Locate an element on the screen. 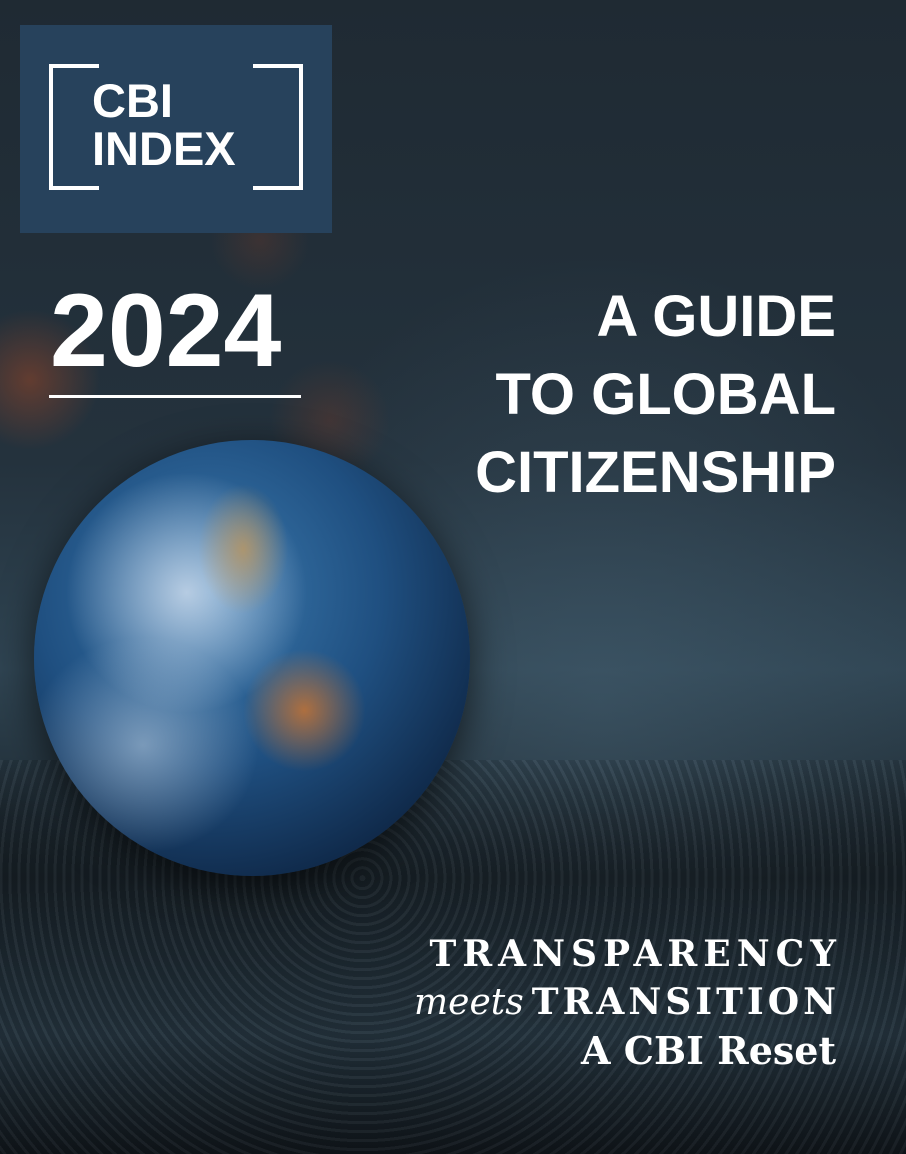 The width and height of the screenshot is (906, 1154). tagline: TRANSPARENCY meets TRANSITION A CBI Reset is located at coordinates (625, 1002).